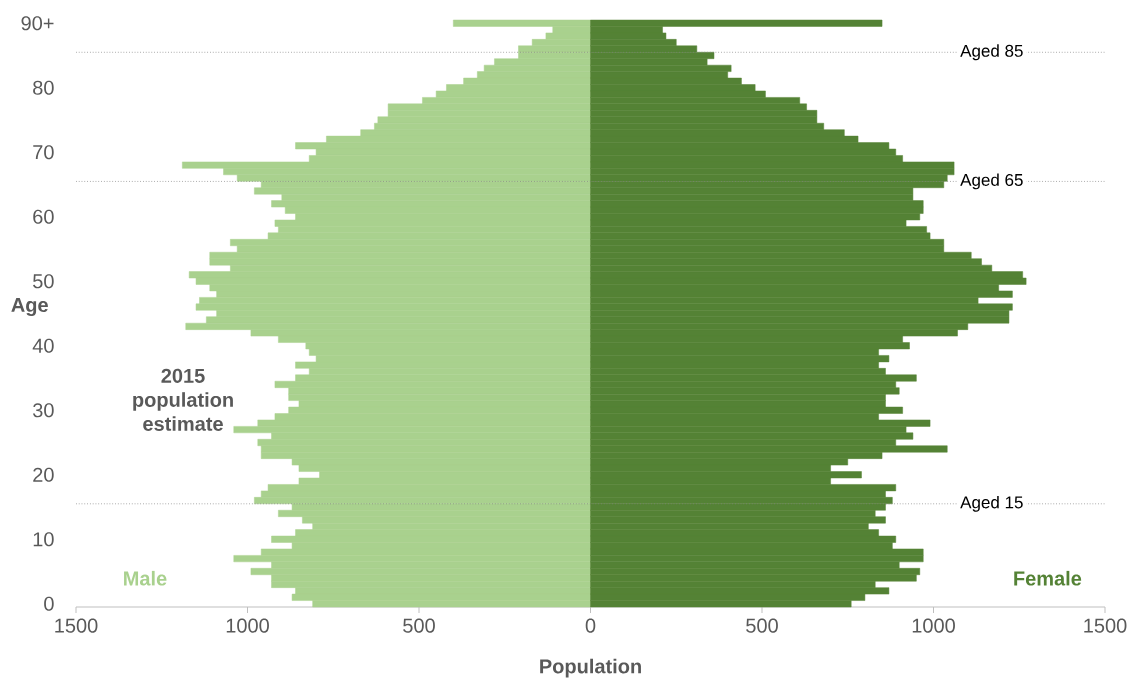 This screenshot has width=1137, height=682. I want to click on y-tick-label: 50, so click(43, 281).